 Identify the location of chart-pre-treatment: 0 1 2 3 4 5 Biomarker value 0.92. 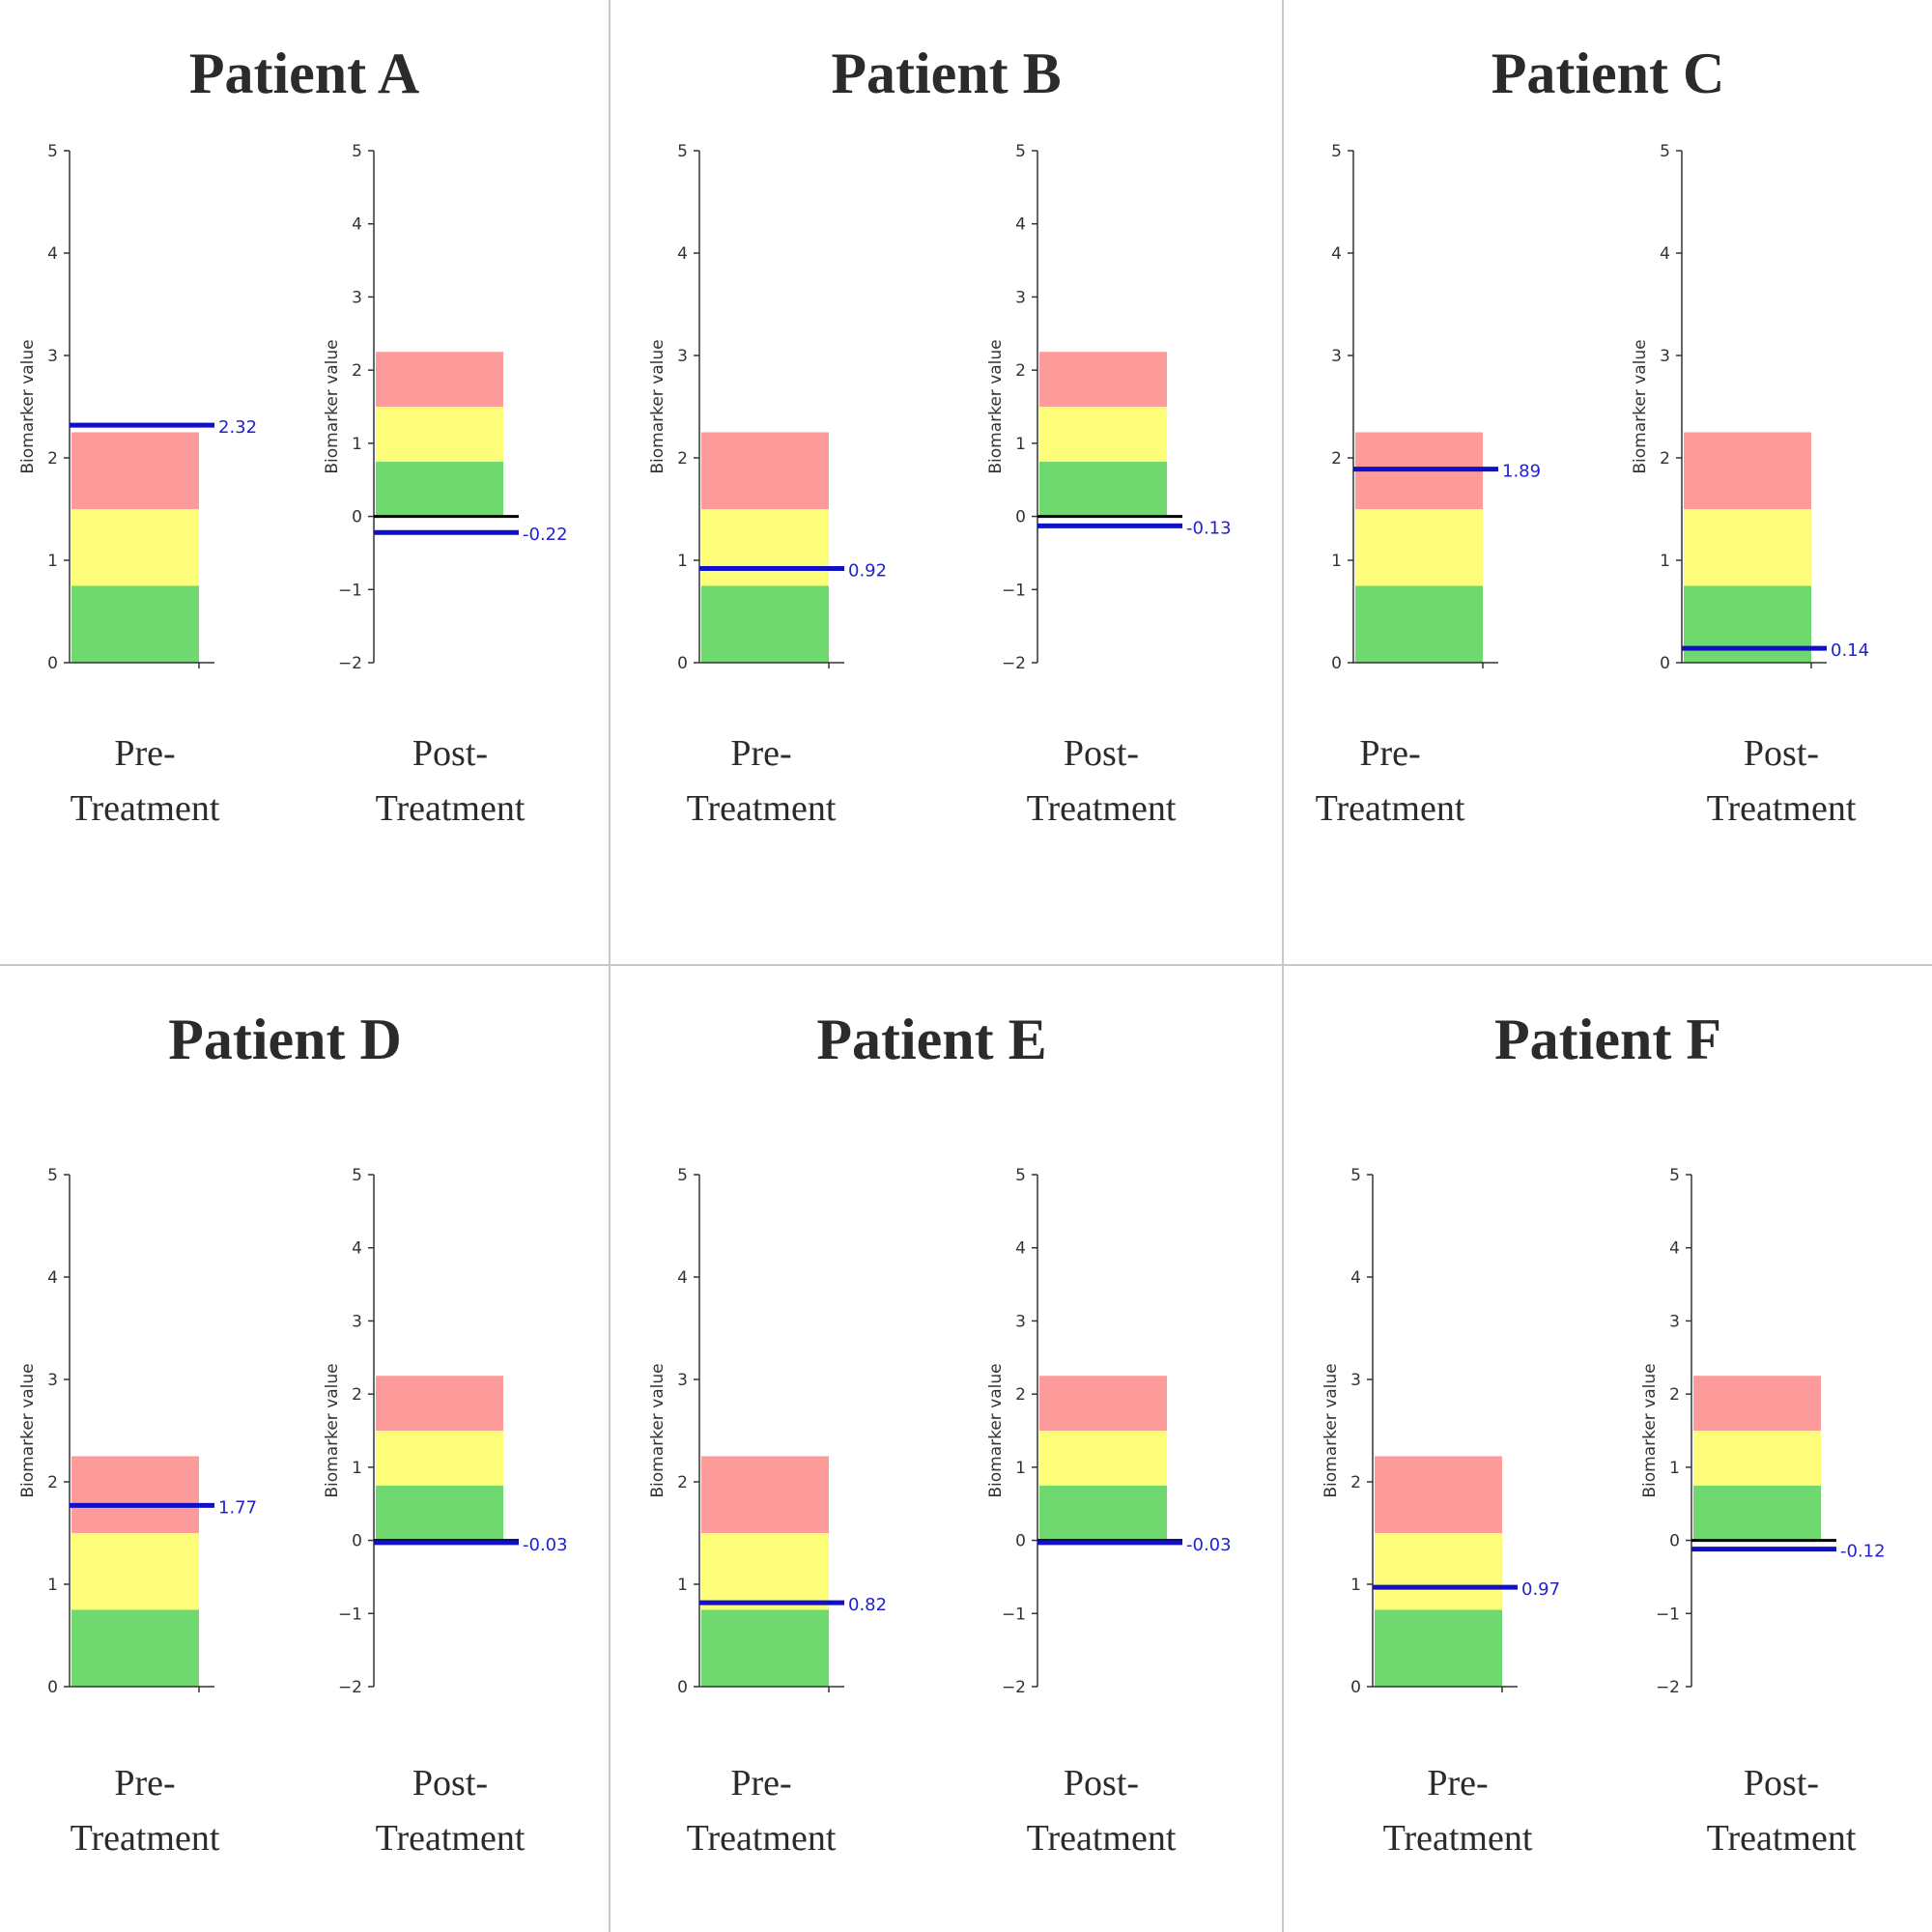
(767, 407).